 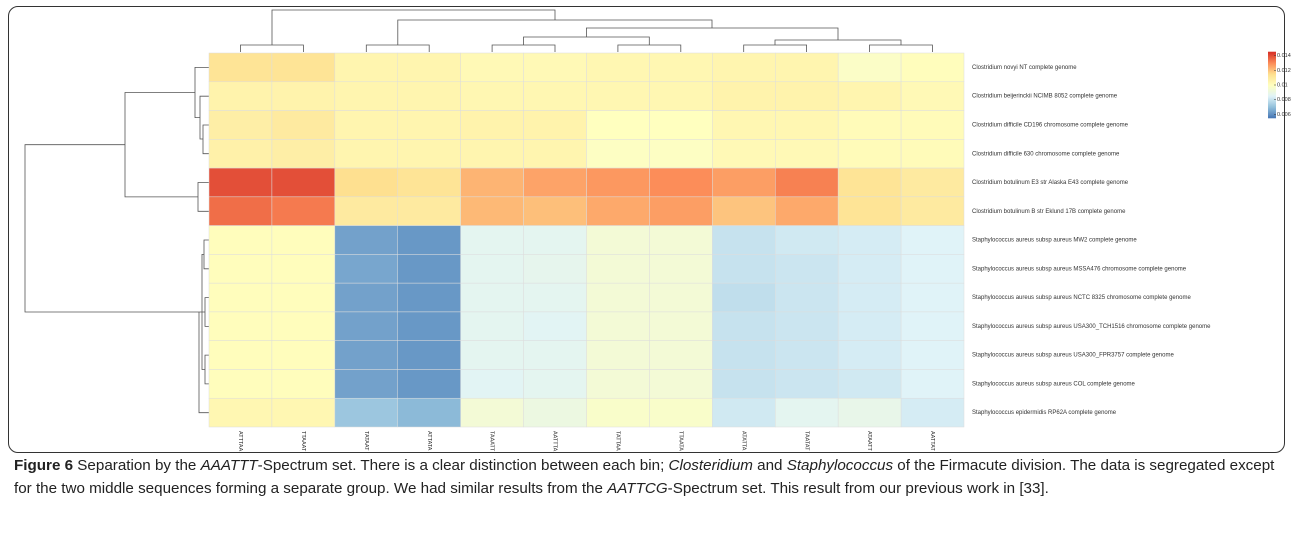 I want to click on color-bar-label: 0.014, so click(x=1284, y=56).